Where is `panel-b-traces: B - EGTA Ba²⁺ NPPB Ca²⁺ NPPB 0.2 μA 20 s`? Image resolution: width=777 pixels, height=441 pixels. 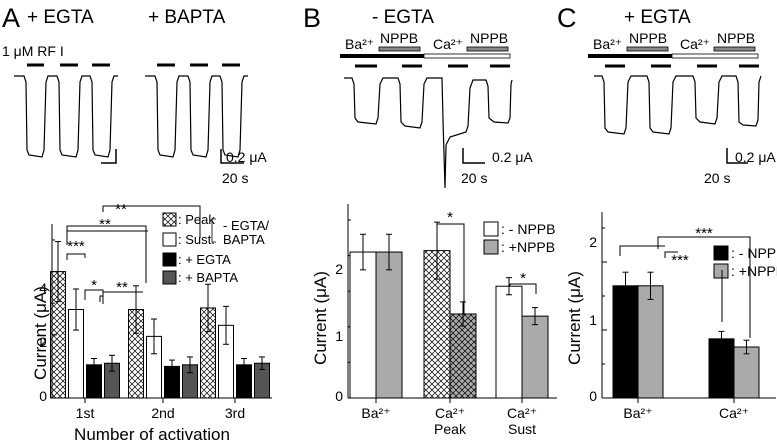 panel-b-traces: B - EGTA Ba²⁺ NPPB Ca²⁺ NPPB 0.2 μA 20 s is located at coordinates (418, 96).